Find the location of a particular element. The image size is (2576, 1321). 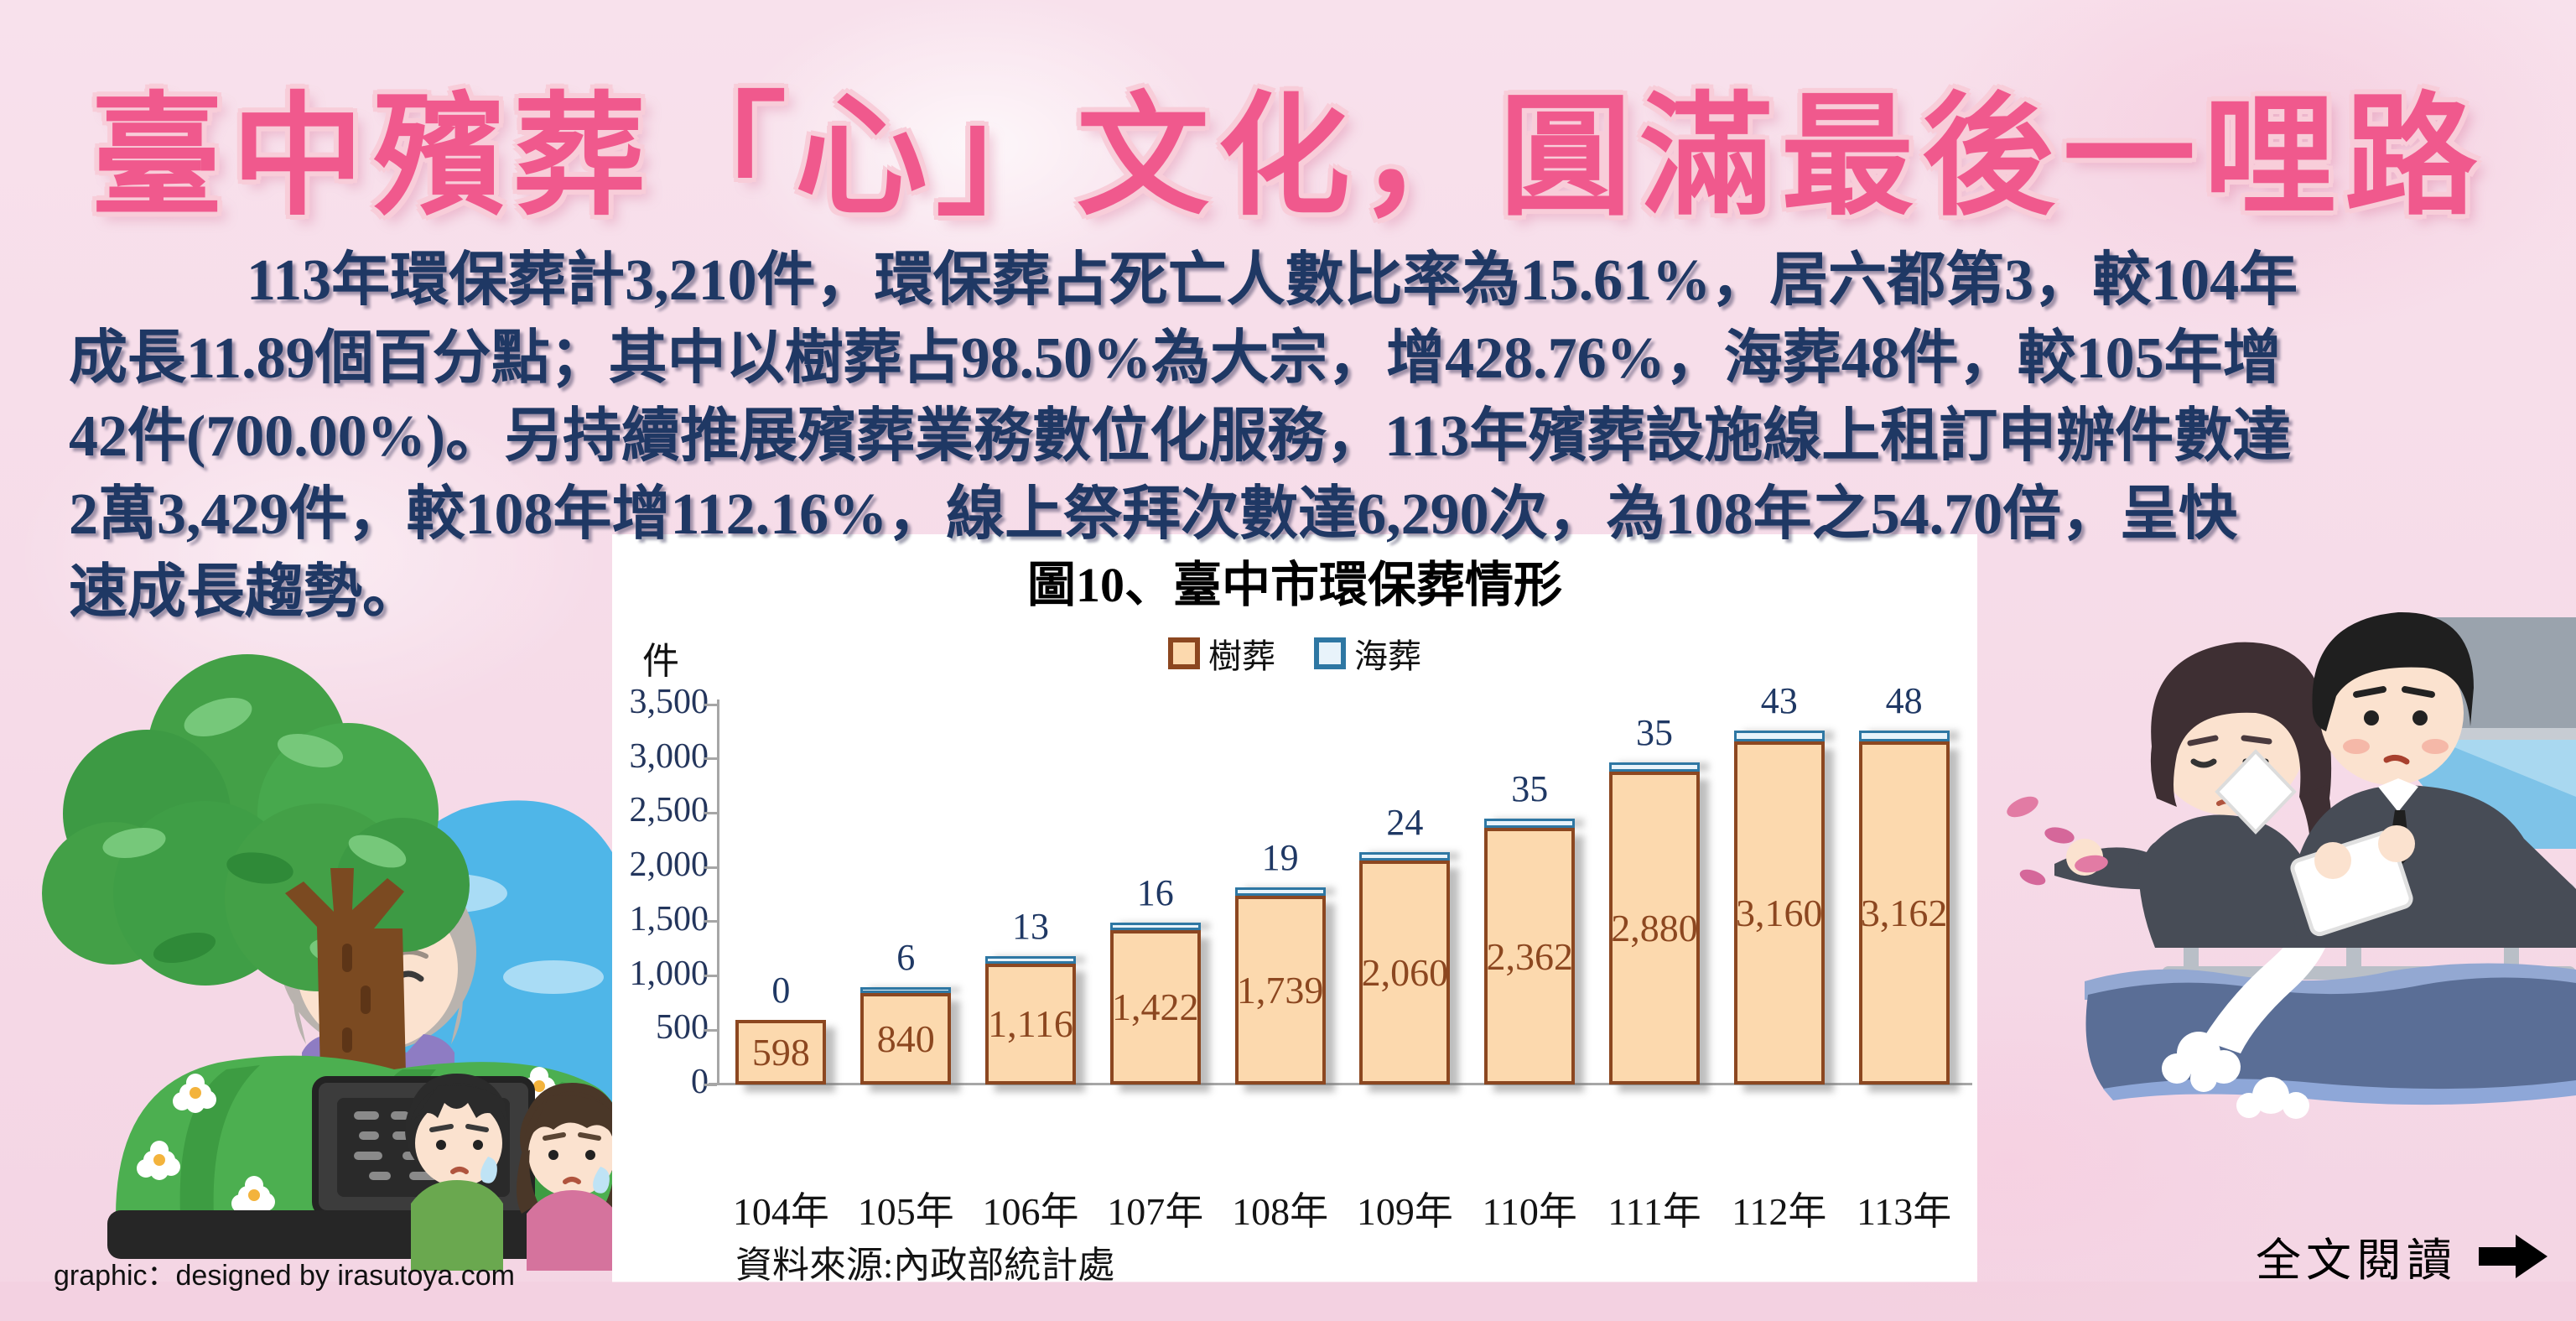

sea-water is located at coordinates (2330, 1034).